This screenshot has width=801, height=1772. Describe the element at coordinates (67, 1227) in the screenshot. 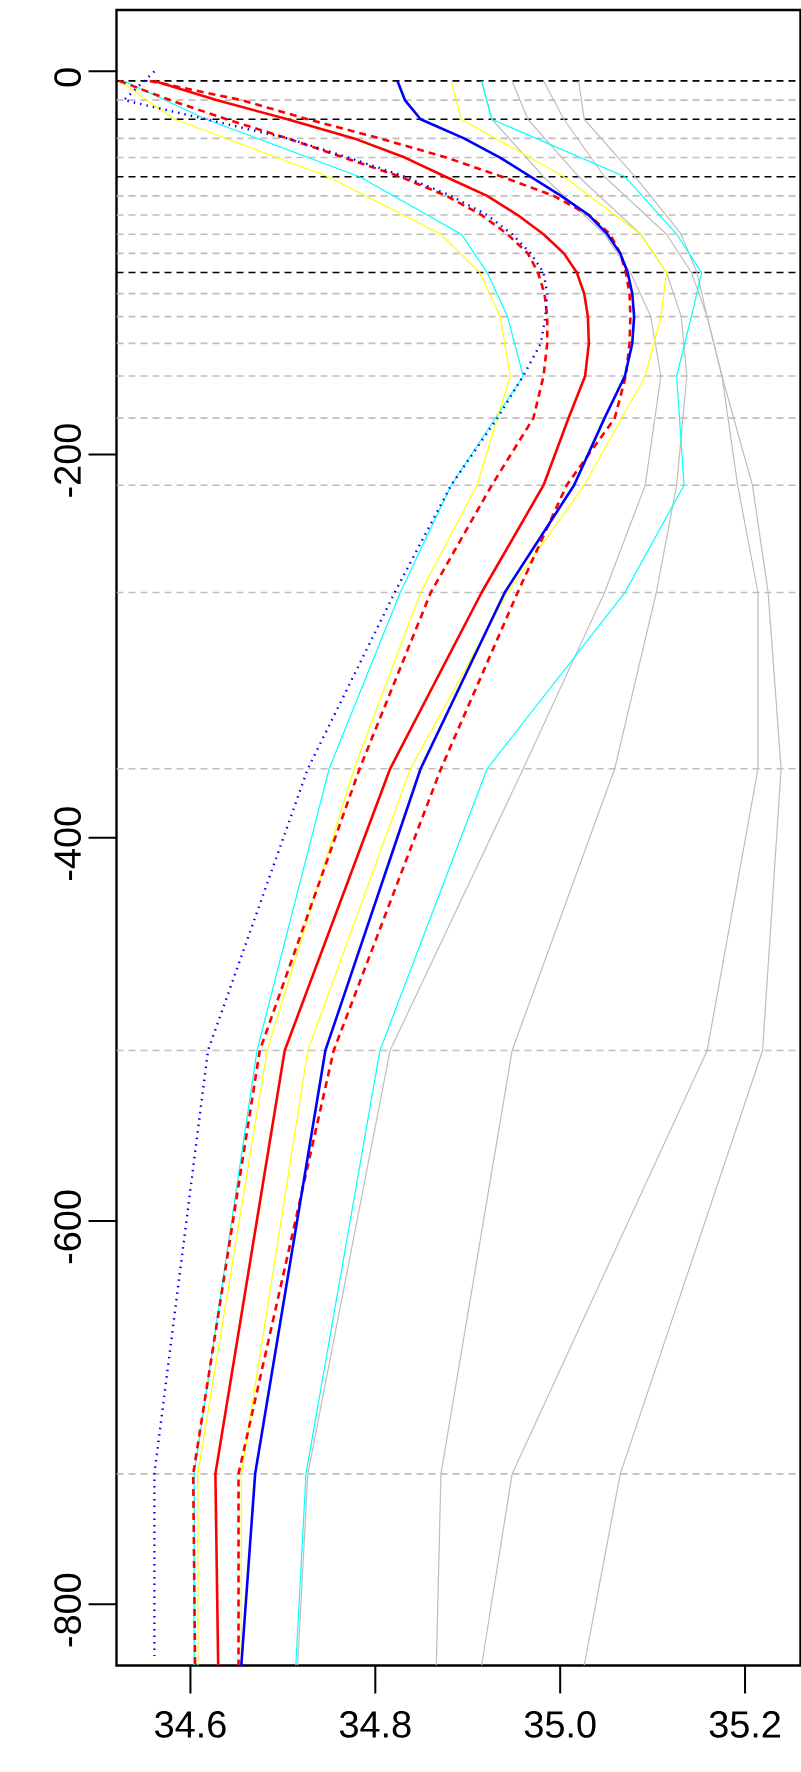

I see `y-tick-label: -600` at that location.